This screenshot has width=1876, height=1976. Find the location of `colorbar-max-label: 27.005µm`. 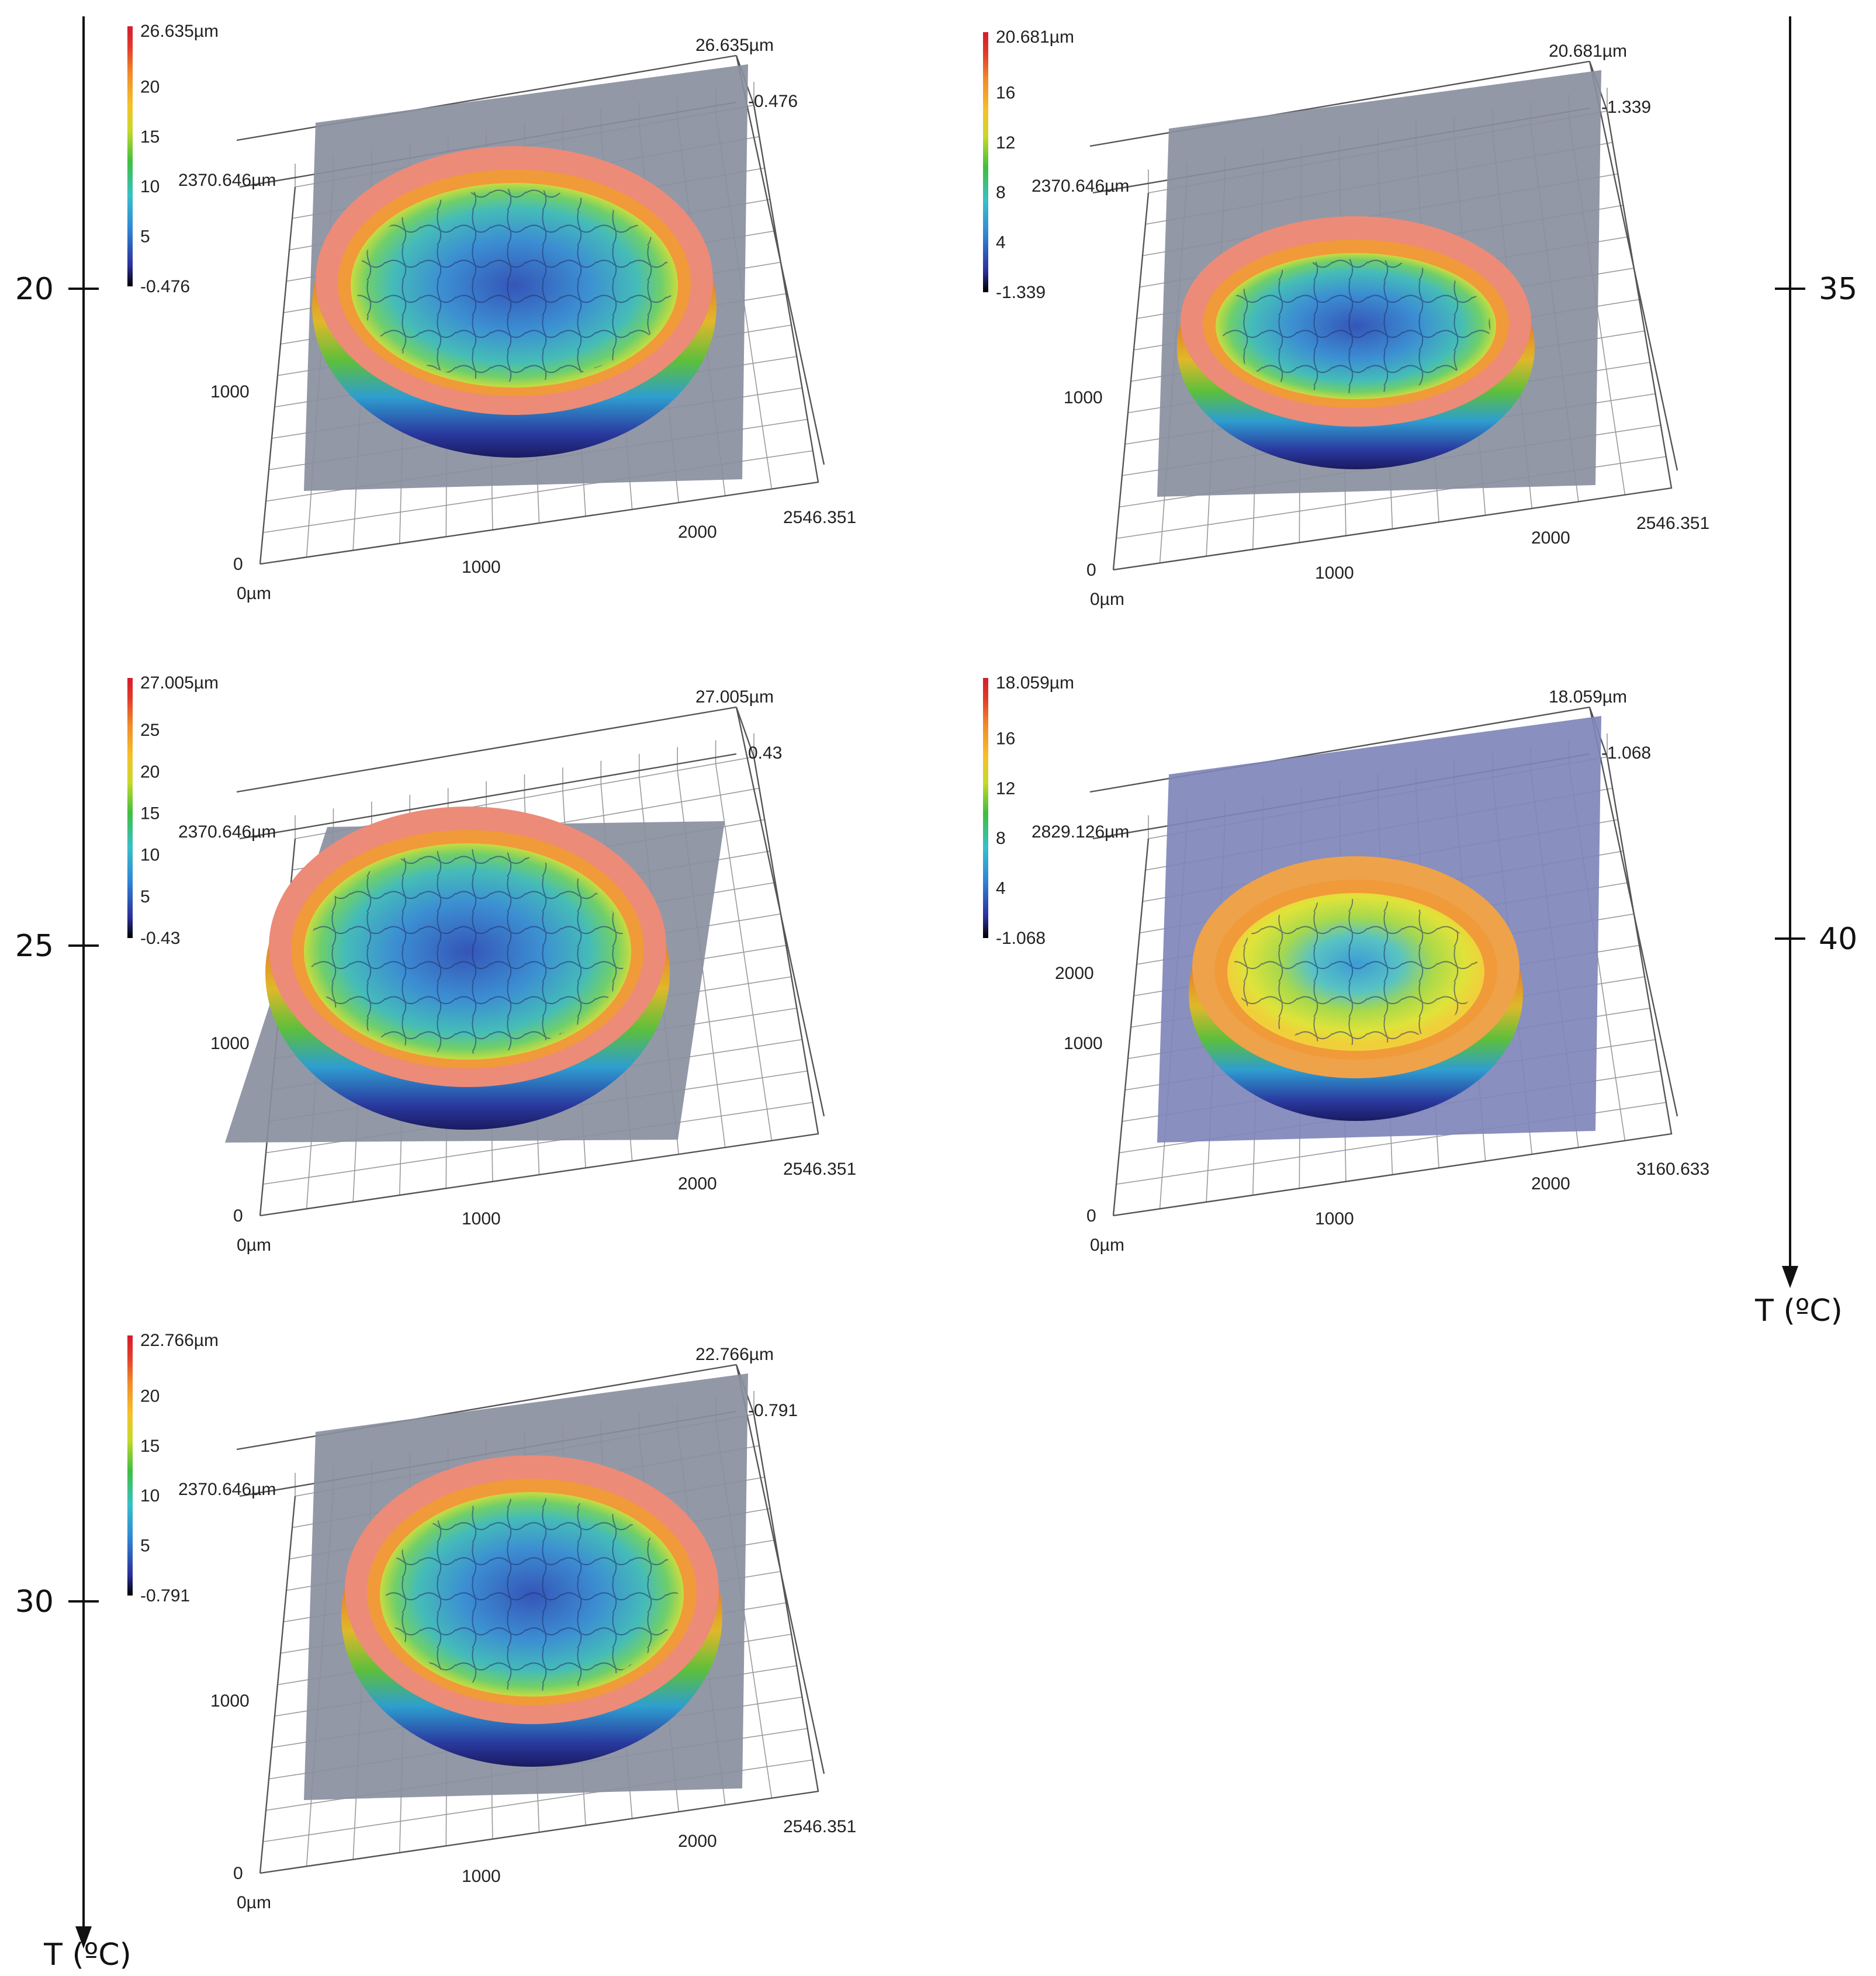

colorbar-max-label: 27.005µm is located at coordinates (179, 683).